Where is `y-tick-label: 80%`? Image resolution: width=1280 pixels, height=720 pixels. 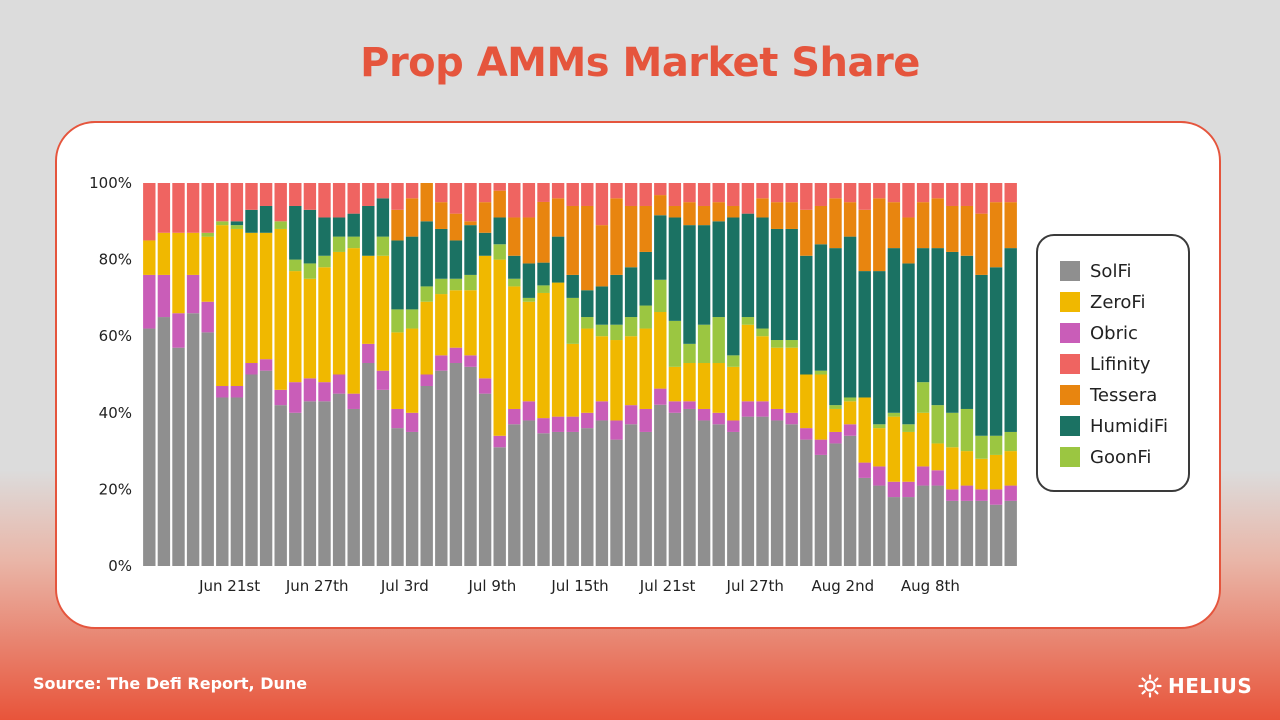 y-tick-label: 80% is located at coordinates (115, 260).